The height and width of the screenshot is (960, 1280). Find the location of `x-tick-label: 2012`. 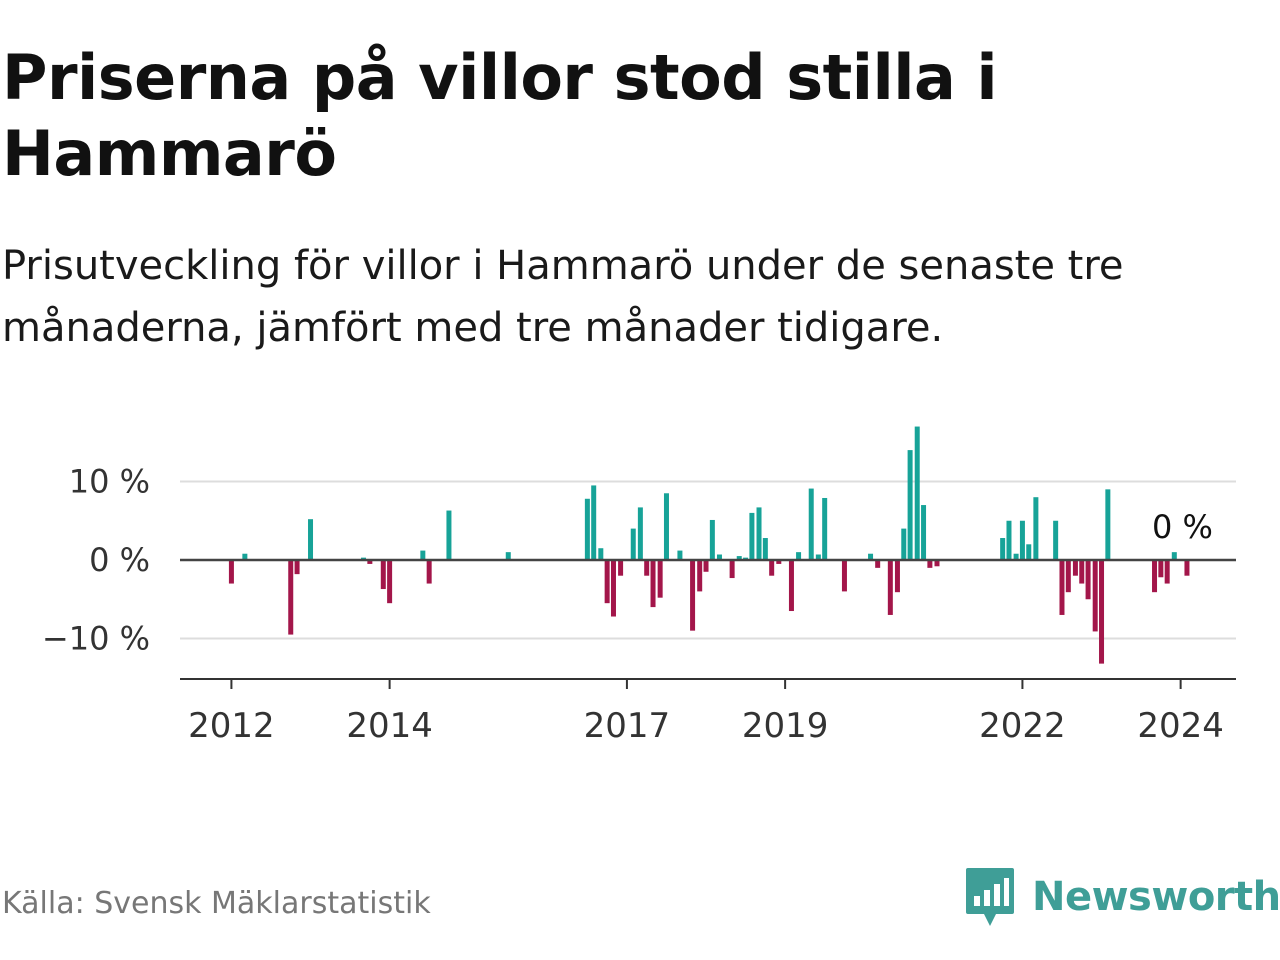

x-tick-label: 2012 is located at coordinates (231, 726).